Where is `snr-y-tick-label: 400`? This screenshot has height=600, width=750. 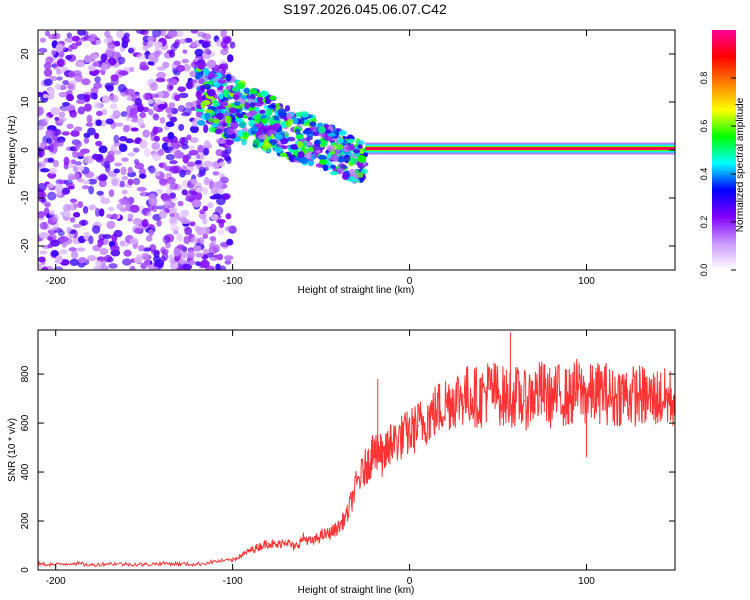 snr-y-tick-label: 400 is located at coordinates (25, 471).